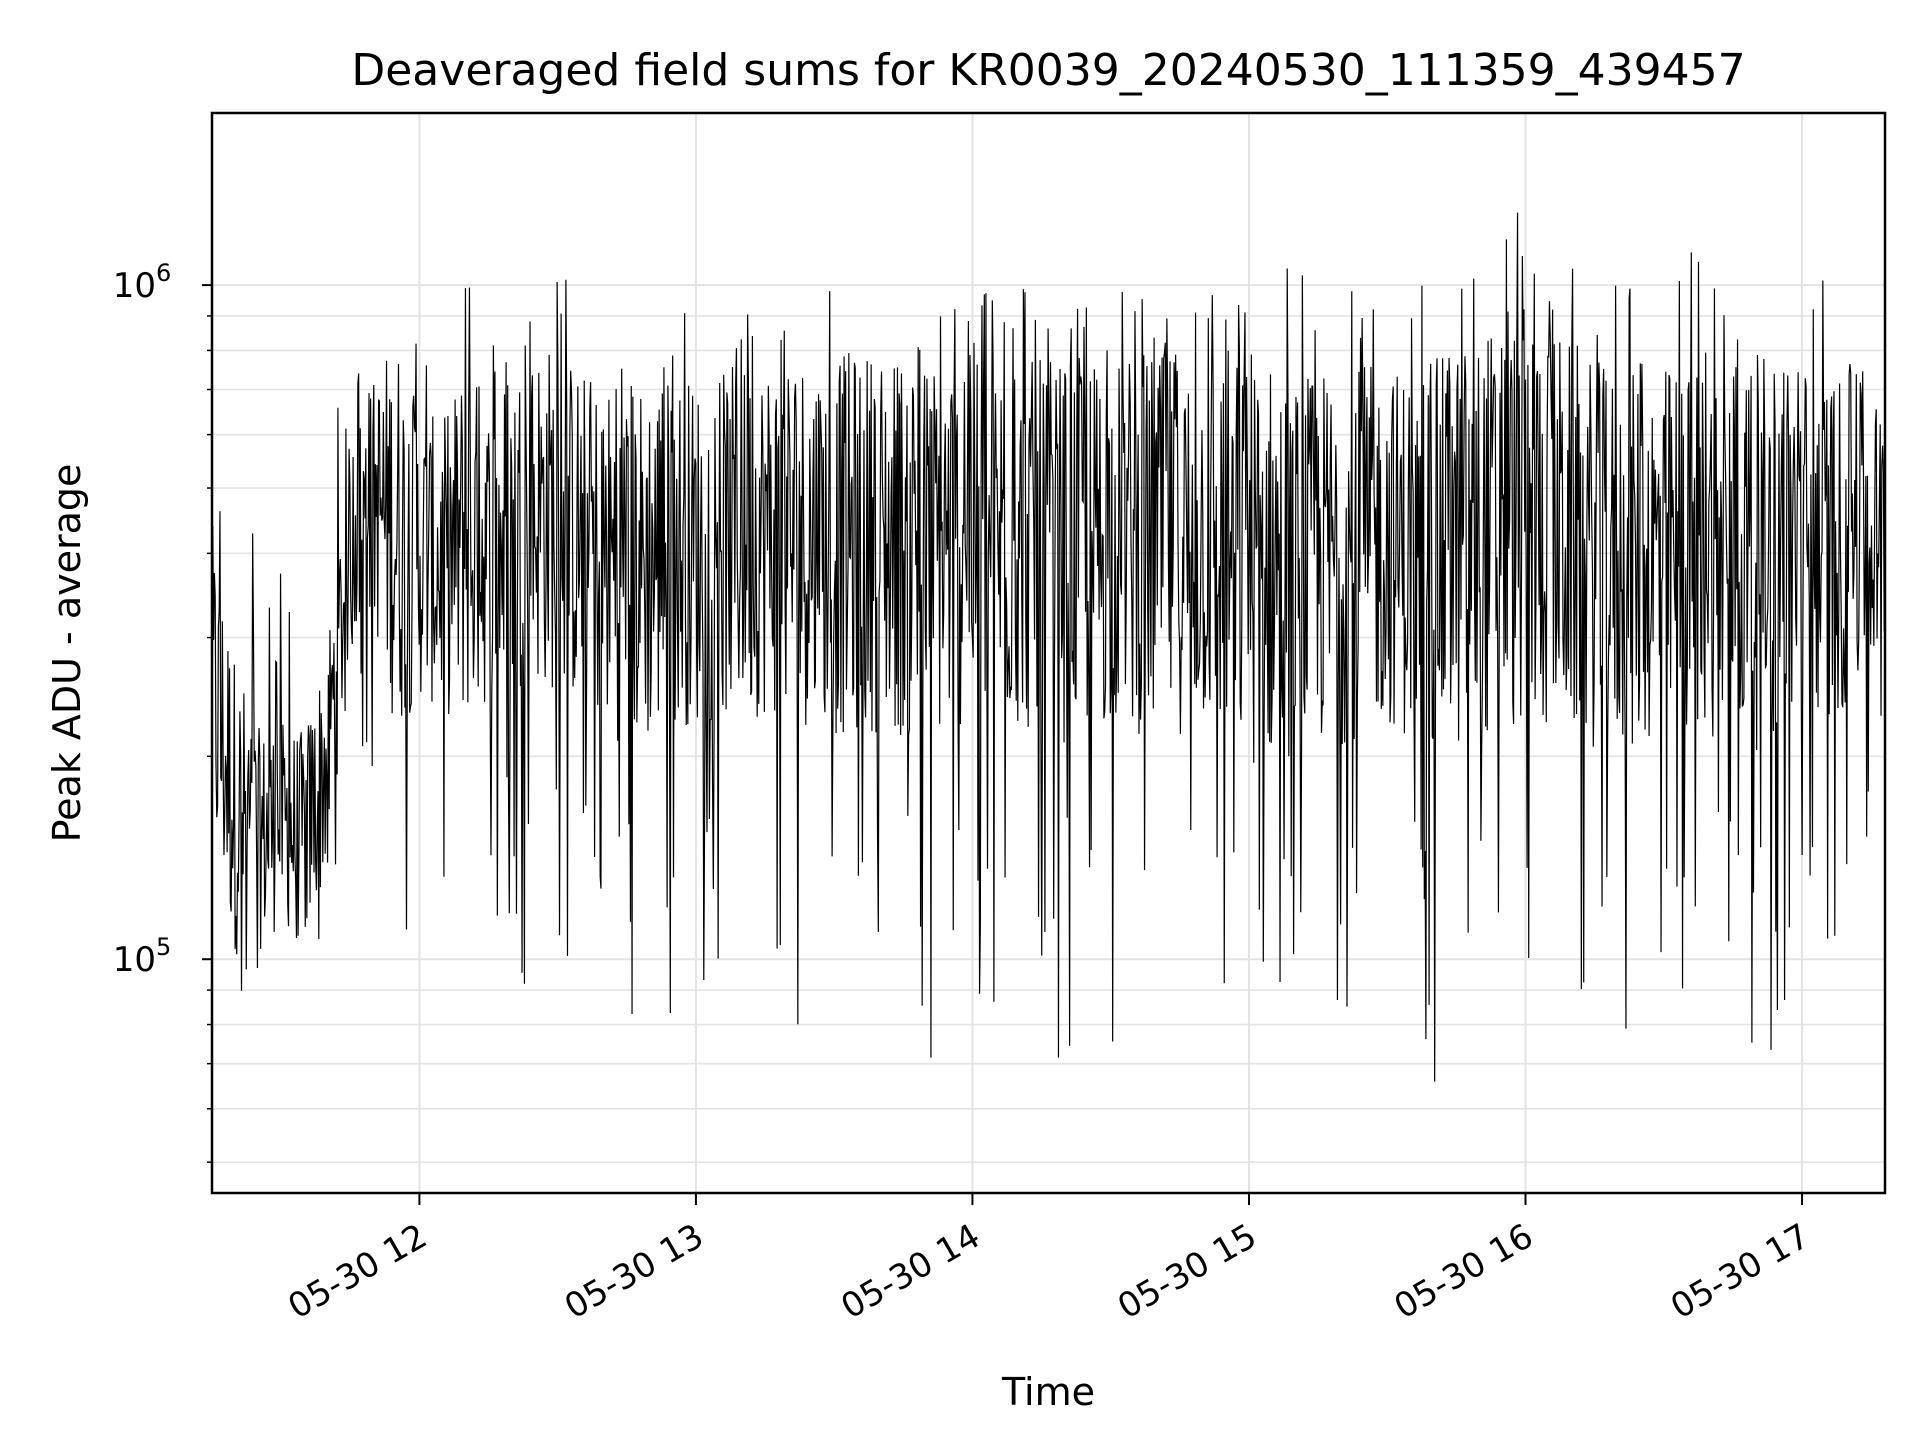  Describe the element at coordinates (67, 653) in the screenshot. I see `y-axis-label: Peak ADU - average` at that location.